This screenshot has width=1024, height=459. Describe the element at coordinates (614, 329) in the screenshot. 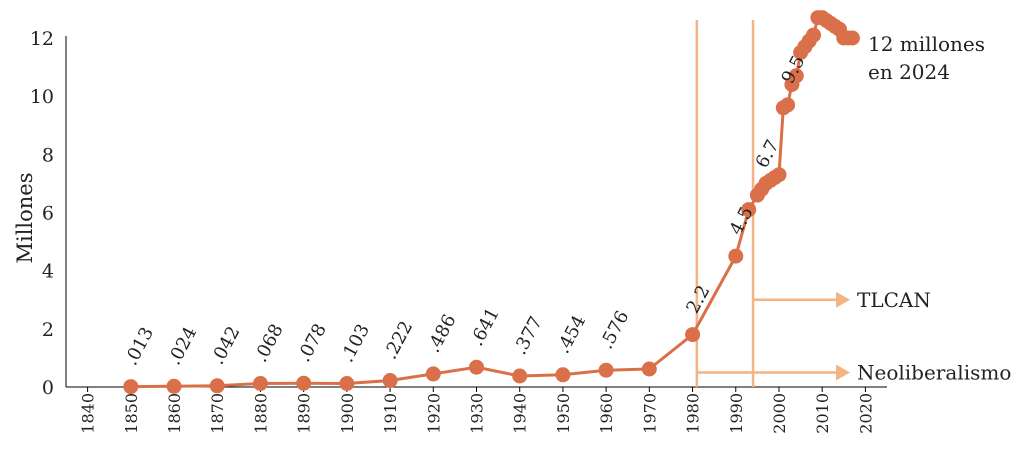

I see `data-label: .576` at that location.